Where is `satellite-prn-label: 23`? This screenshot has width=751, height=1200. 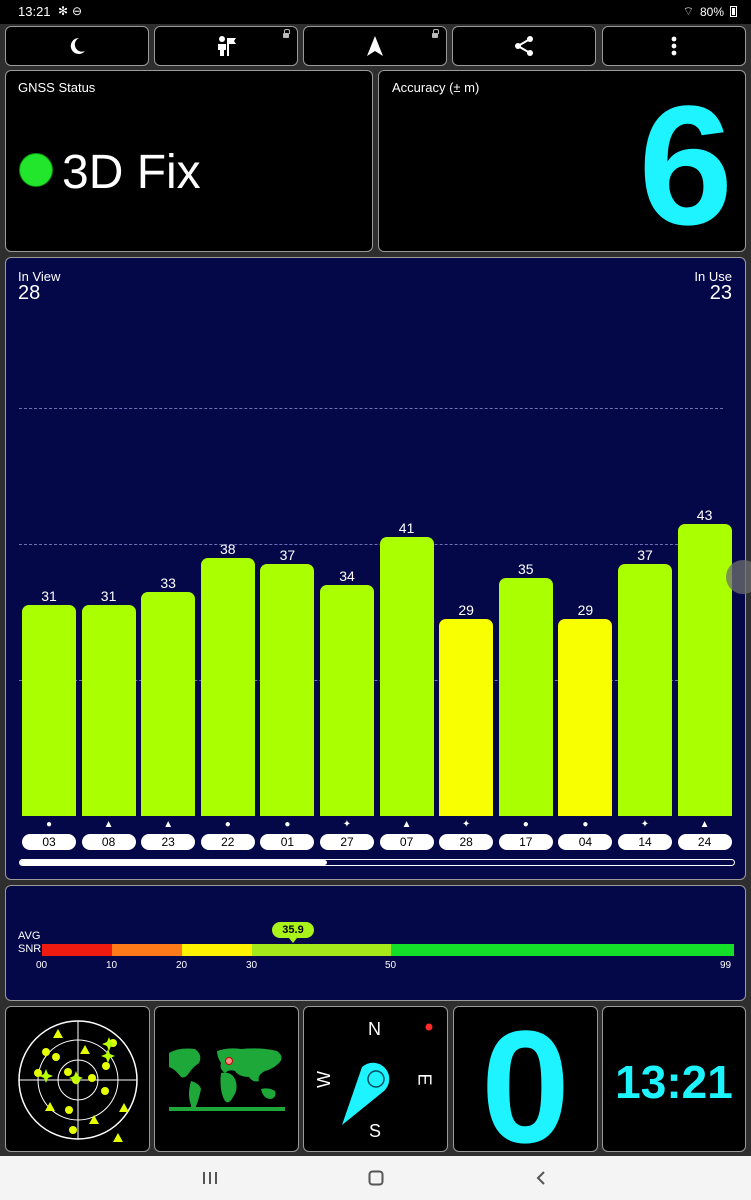
satellite-prn-label: 23 is located at coordinates (168, 842).